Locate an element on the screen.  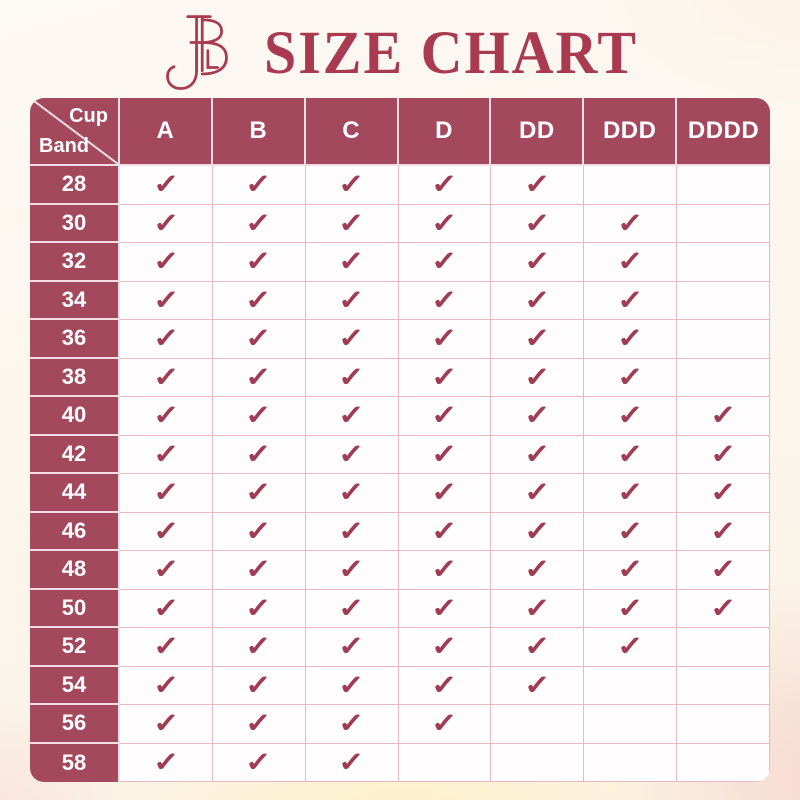
availability-cell-44-A: ✓ is located at coordinates (166, 493).